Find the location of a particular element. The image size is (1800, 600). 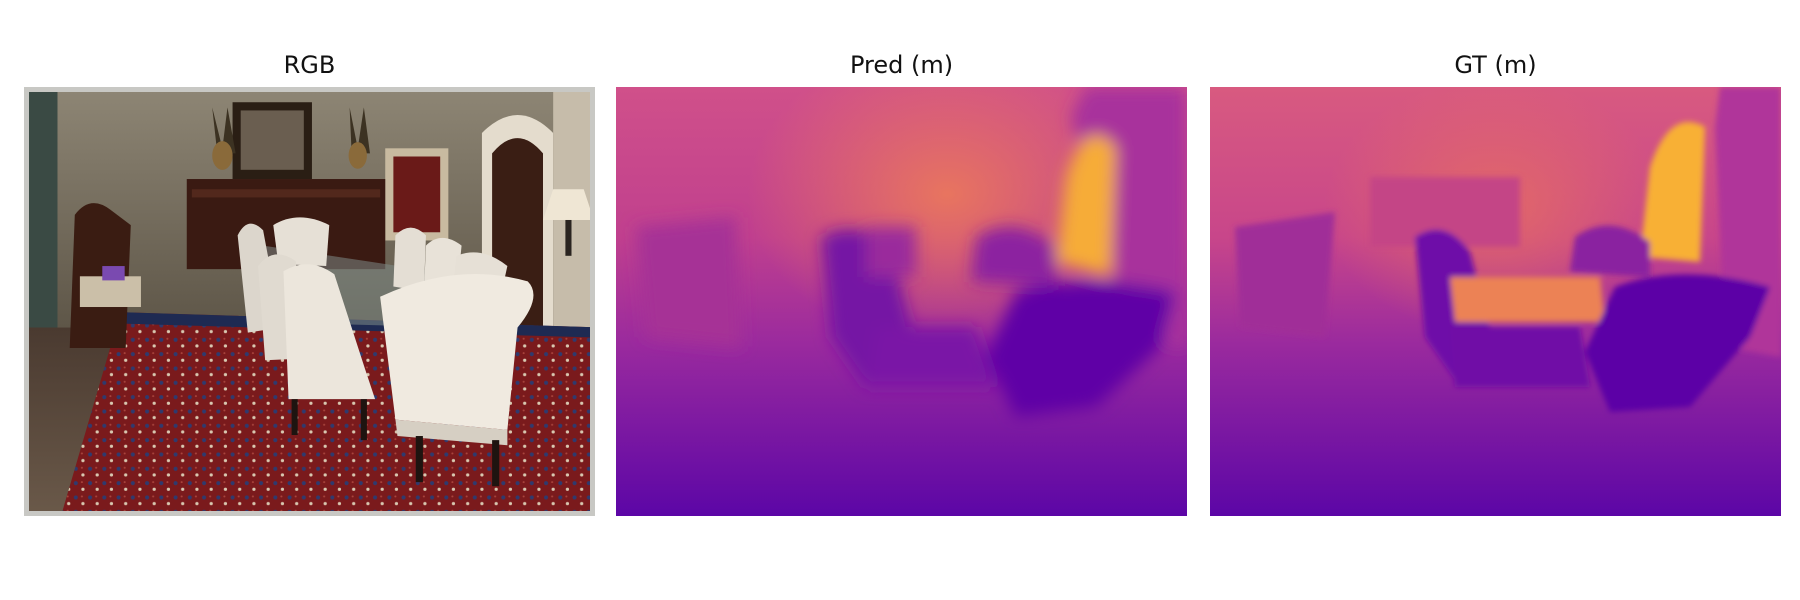

pred-panel-title: Pred (m) is located at coordinates (901, 65).